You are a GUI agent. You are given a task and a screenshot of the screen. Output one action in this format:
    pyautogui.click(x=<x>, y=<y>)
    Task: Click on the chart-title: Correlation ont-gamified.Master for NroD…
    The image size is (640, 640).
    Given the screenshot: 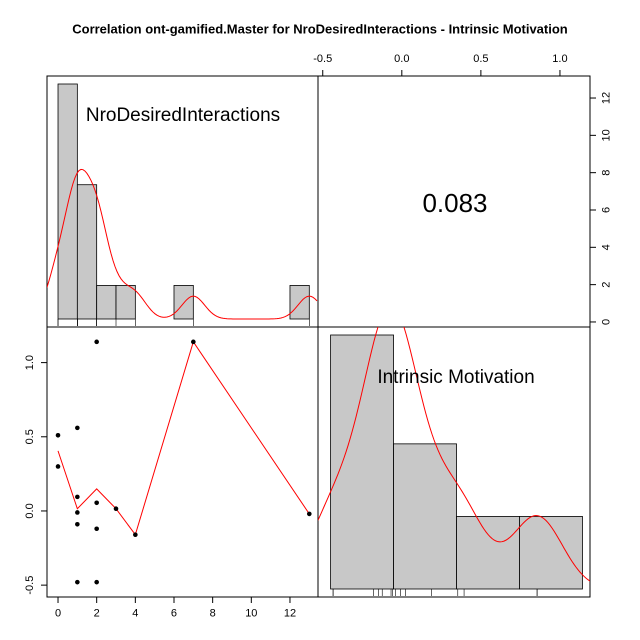 What is the action you would take?
    pyautogui.click(x=320, y=28)
    